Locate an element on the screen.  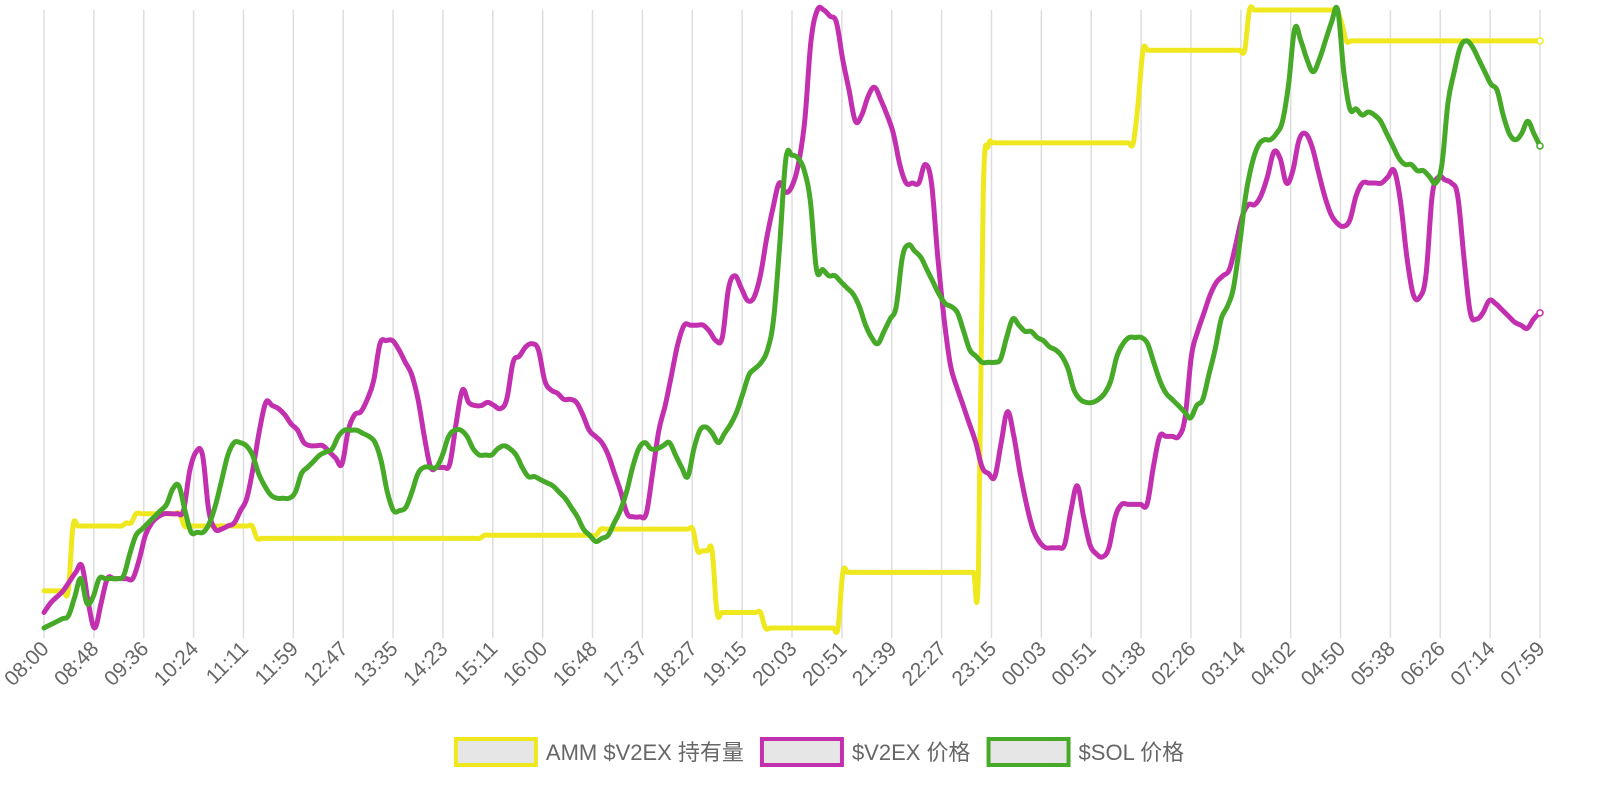
x-tick-label: 10:24 is located at coordinates (177, 664).